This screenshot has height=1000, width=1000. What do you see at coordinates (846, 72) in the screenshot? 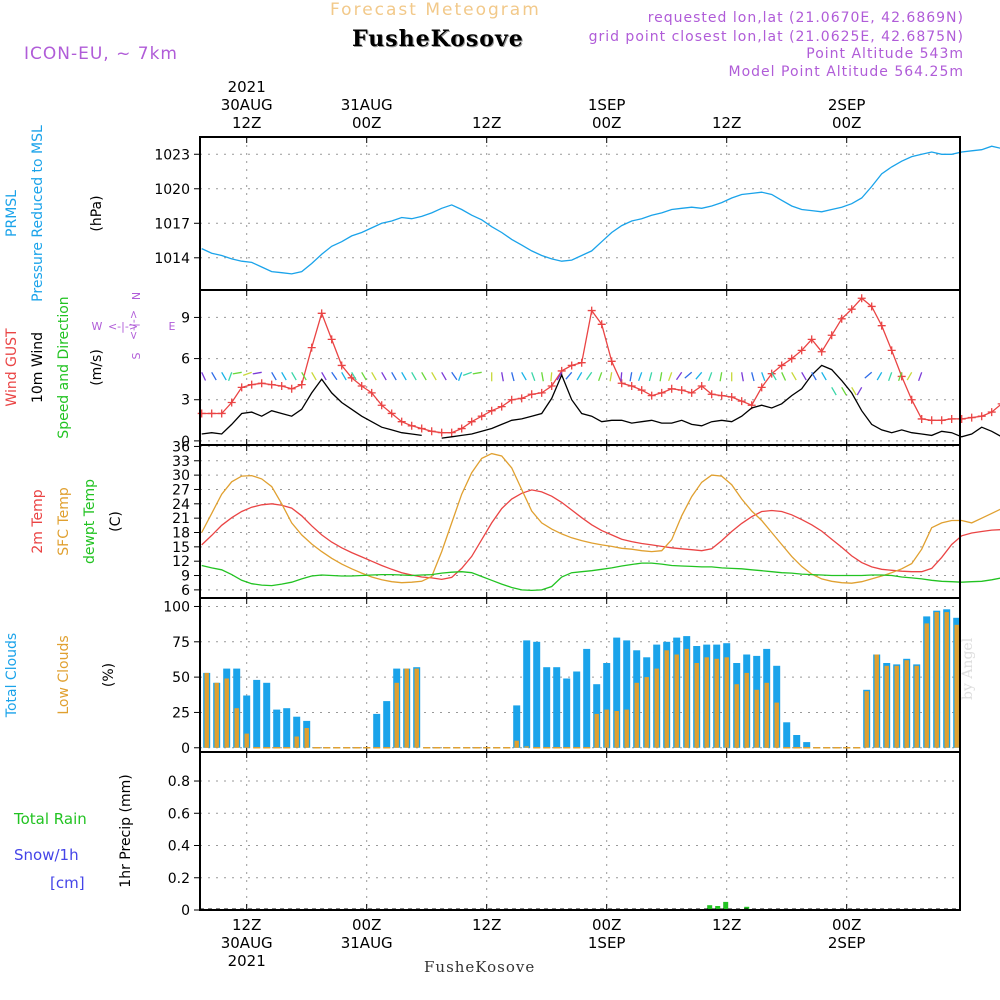
I see `model-altitude: Model Point Altitude 564.25m` at bounding box center [846, 72].